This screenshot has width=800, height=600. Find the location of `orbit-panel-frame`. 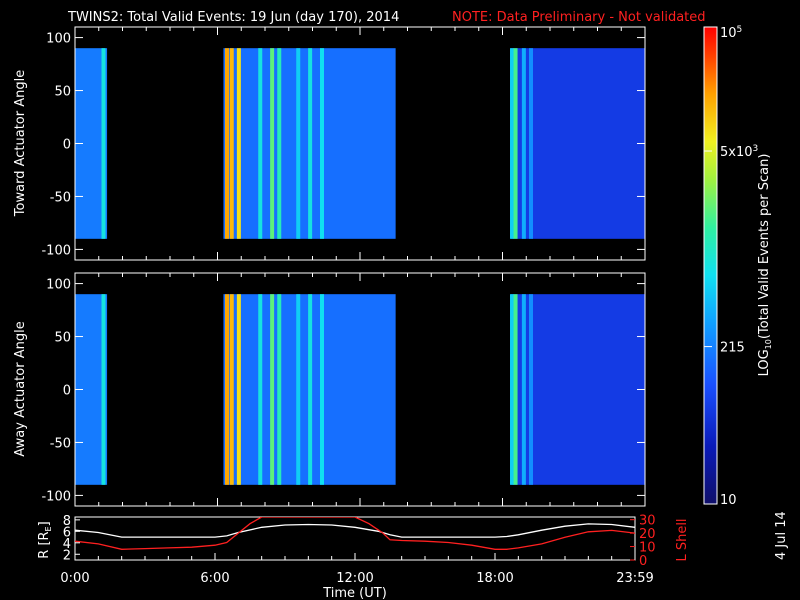

orbit-panel-frame is located at coordinates (355, 538).